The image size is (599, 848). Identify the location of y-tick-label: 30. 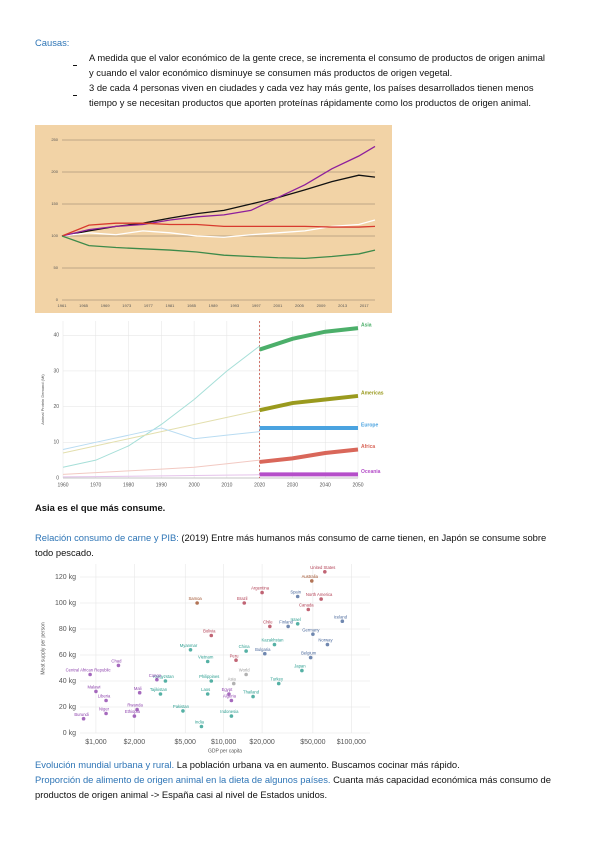
(56, 371).